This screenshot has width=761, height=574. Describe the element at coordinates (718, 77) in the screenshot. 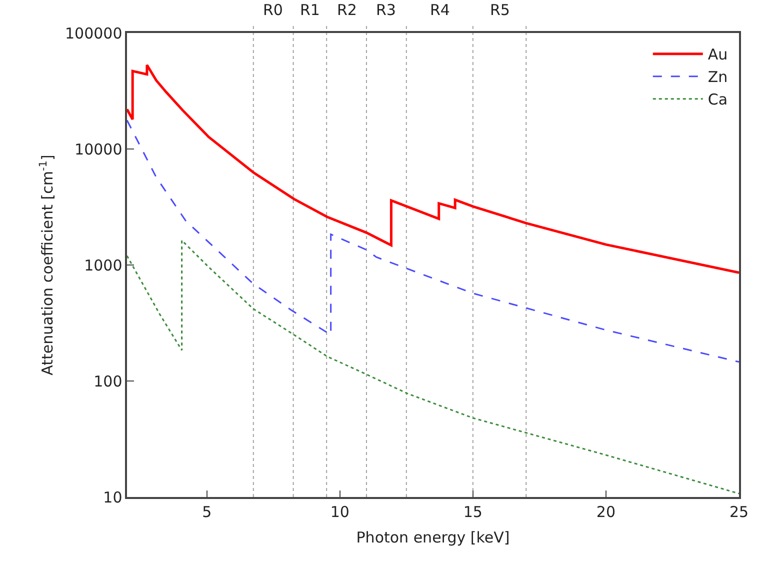

I see `legend-label: Zn` at that location.